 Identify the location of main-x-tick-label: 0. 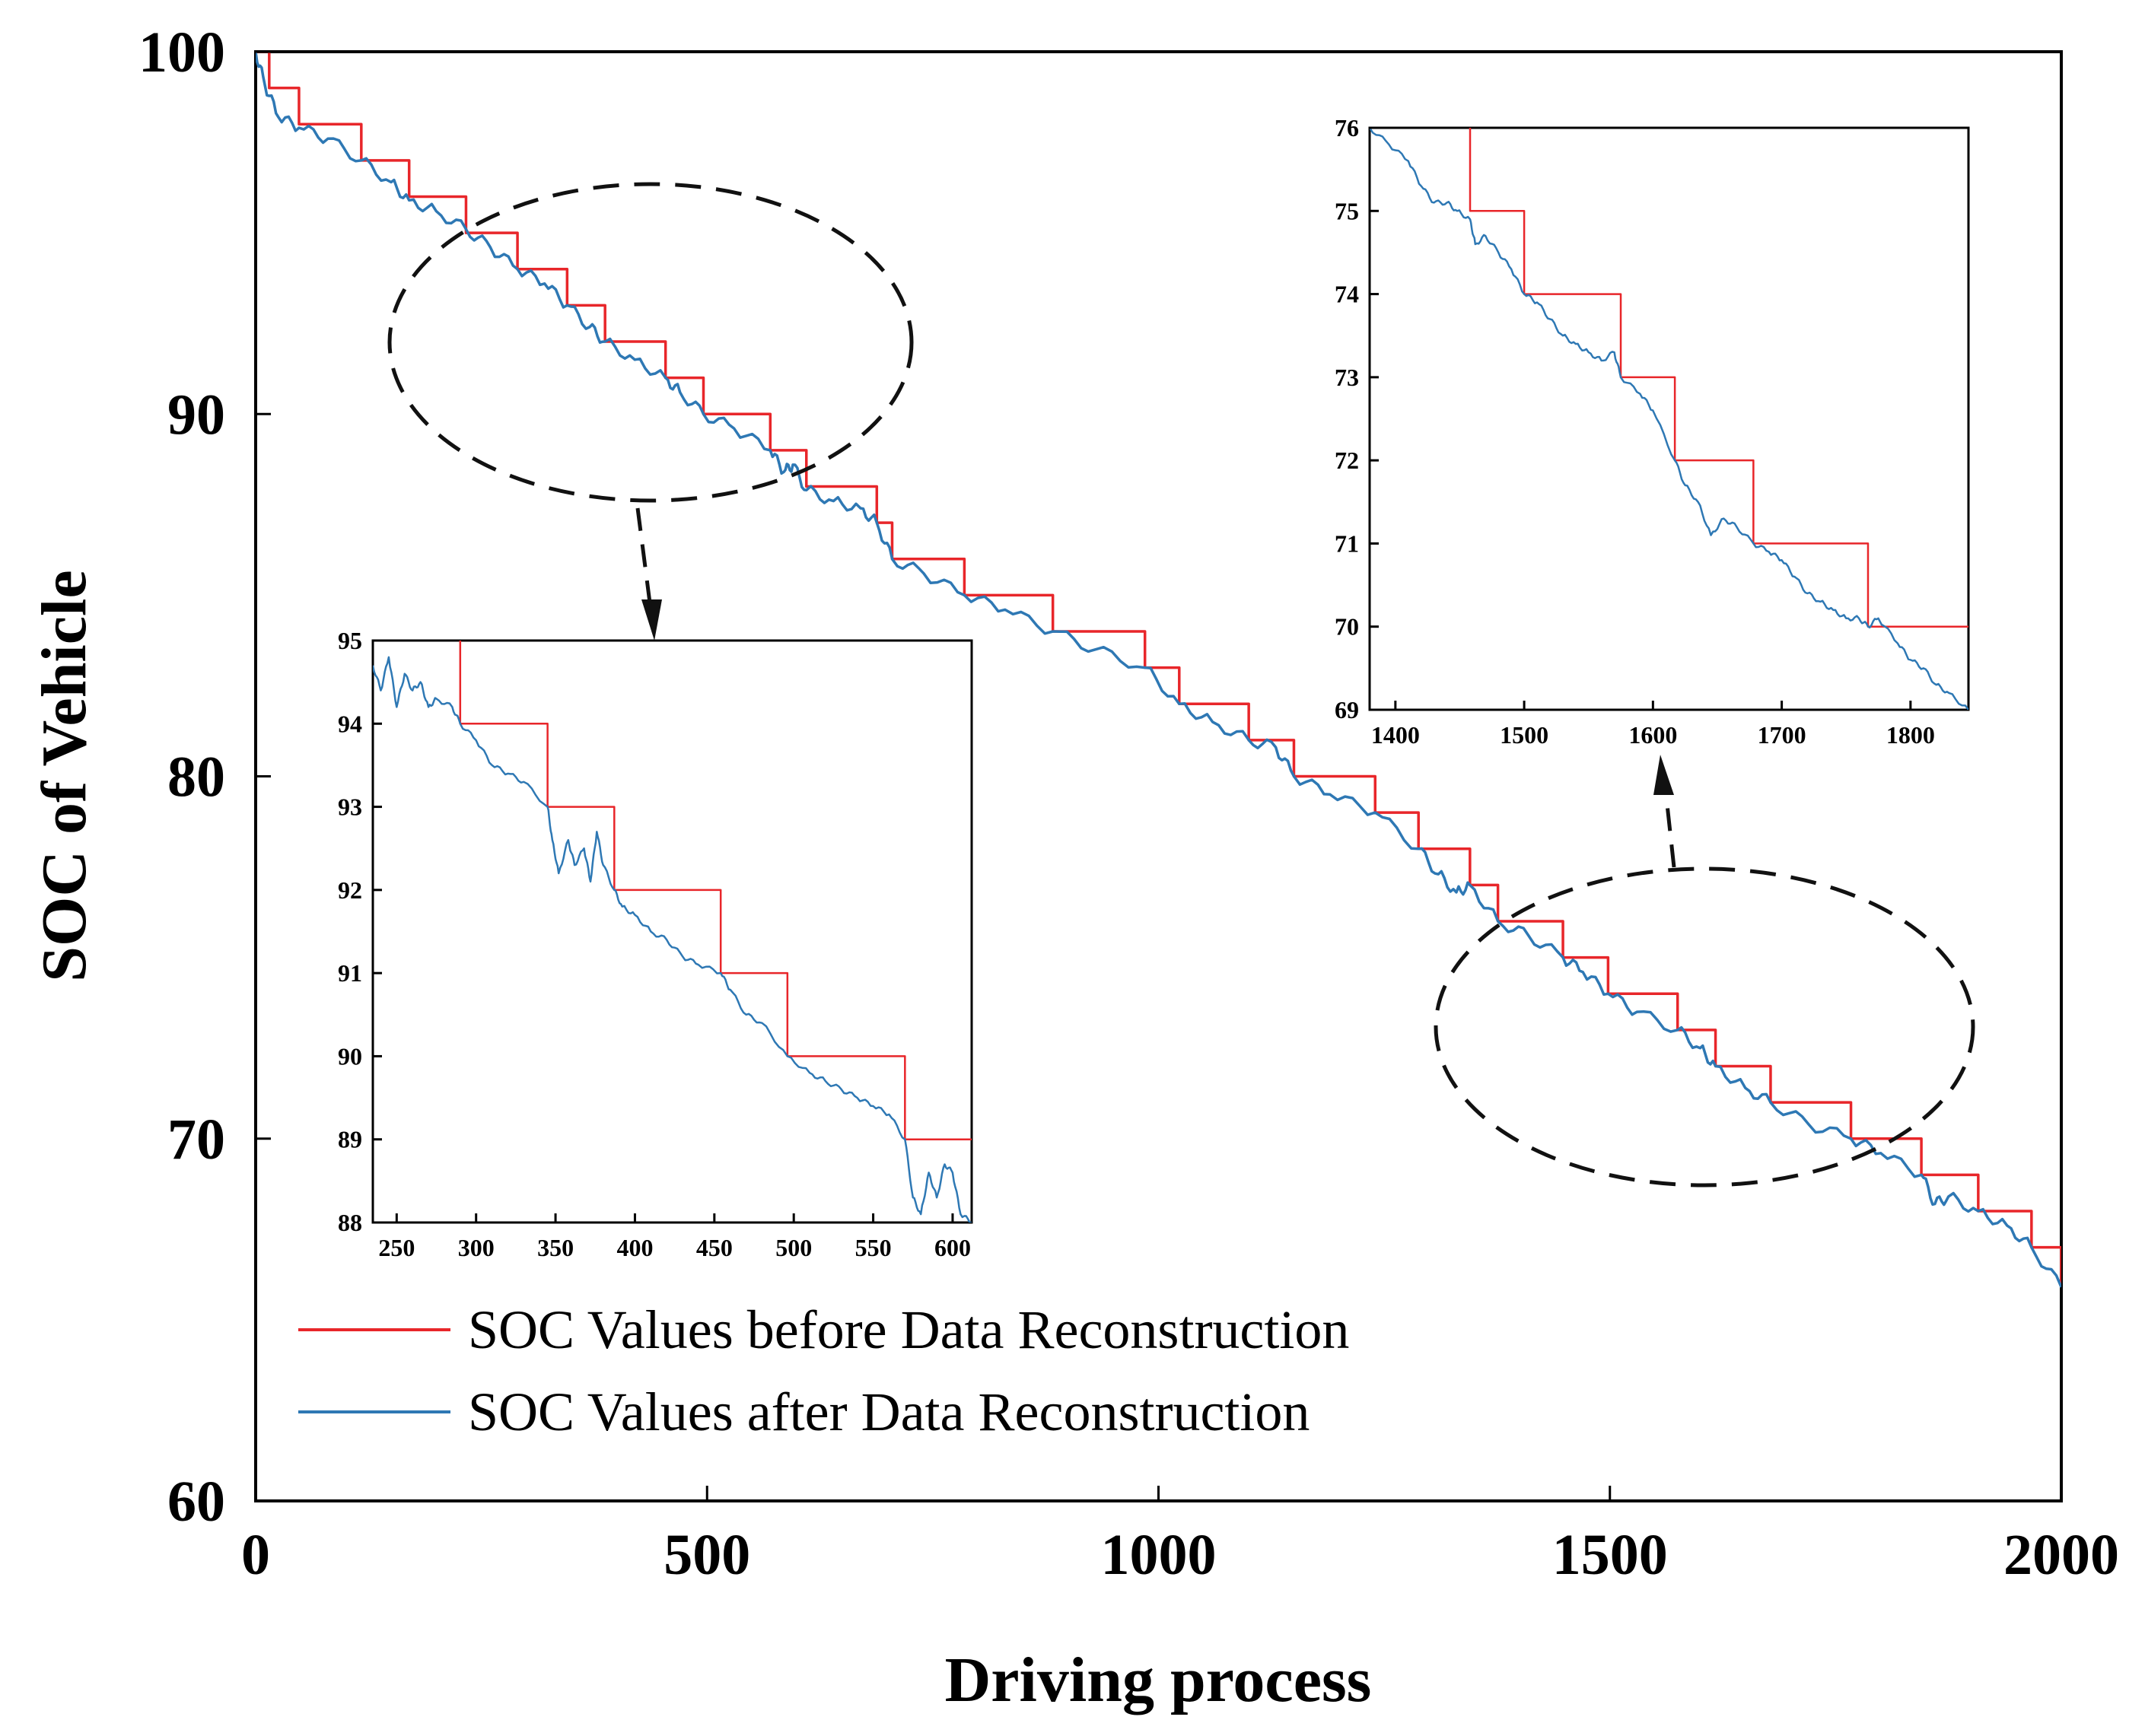
(256, 1555).